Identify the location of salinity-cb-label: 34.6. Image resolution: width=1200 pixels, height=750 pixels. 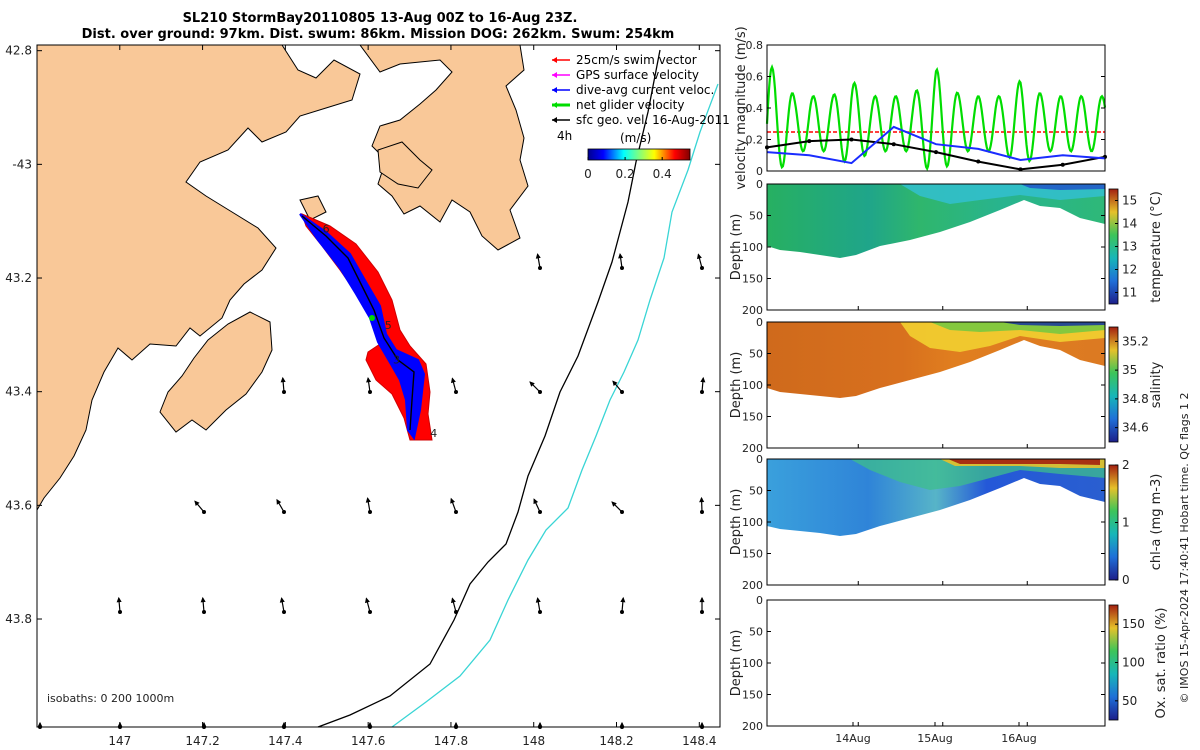
(1135, 428).